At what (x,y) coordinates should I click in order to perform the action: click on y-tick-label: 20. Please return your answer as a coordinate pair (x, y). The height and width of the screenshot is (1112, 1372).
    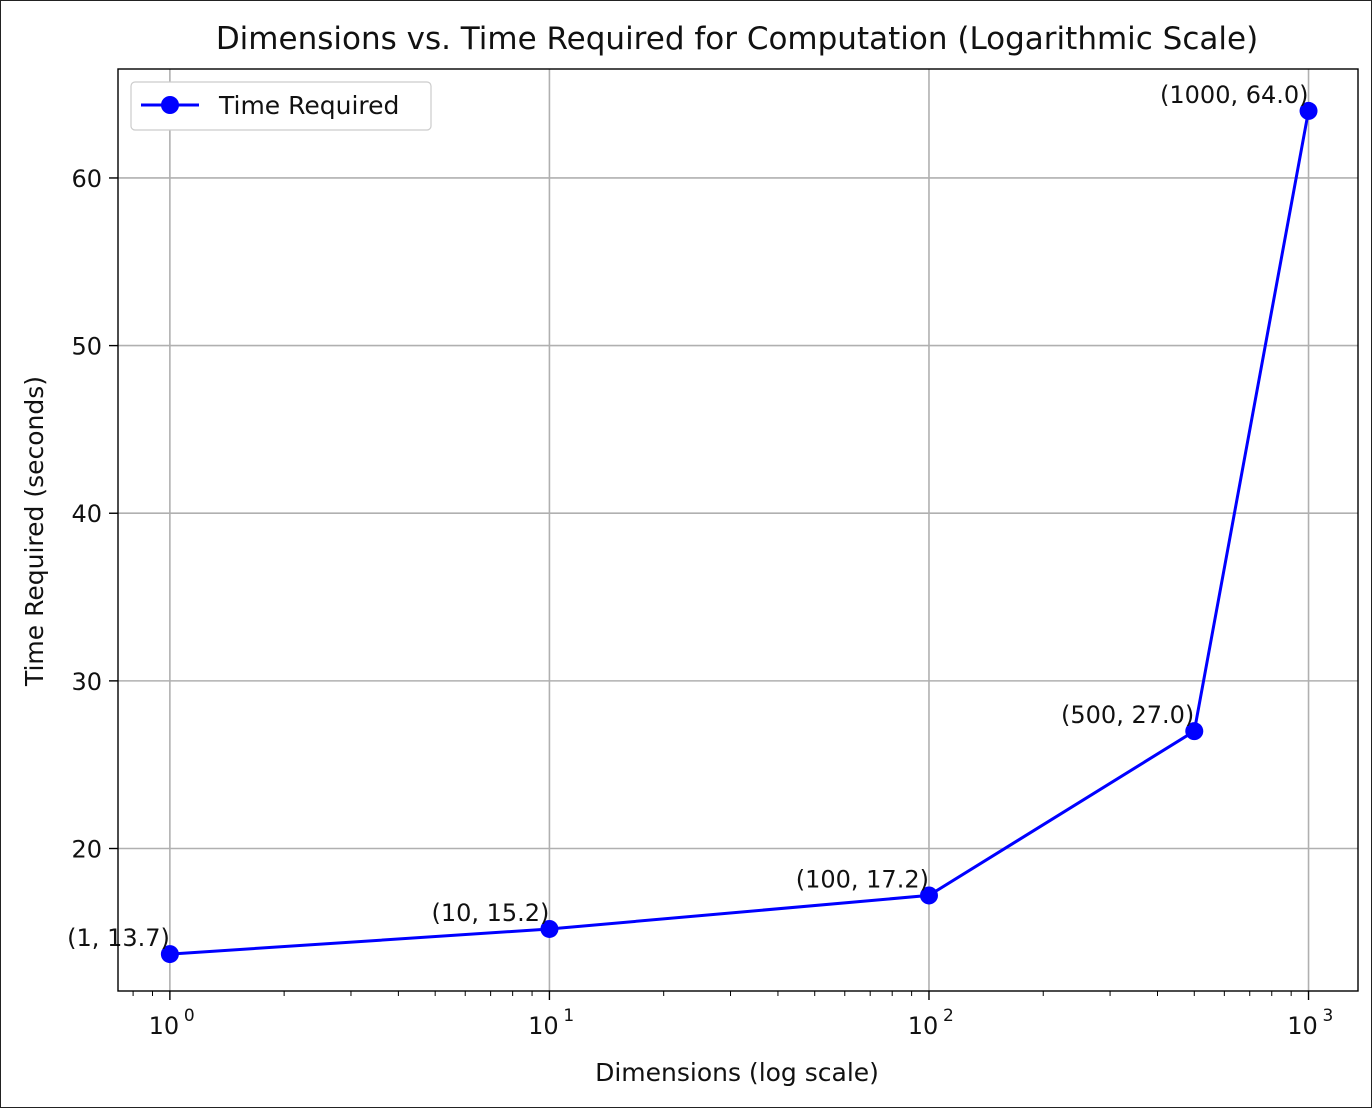
    Looking at the image, I should click on (86, 850).